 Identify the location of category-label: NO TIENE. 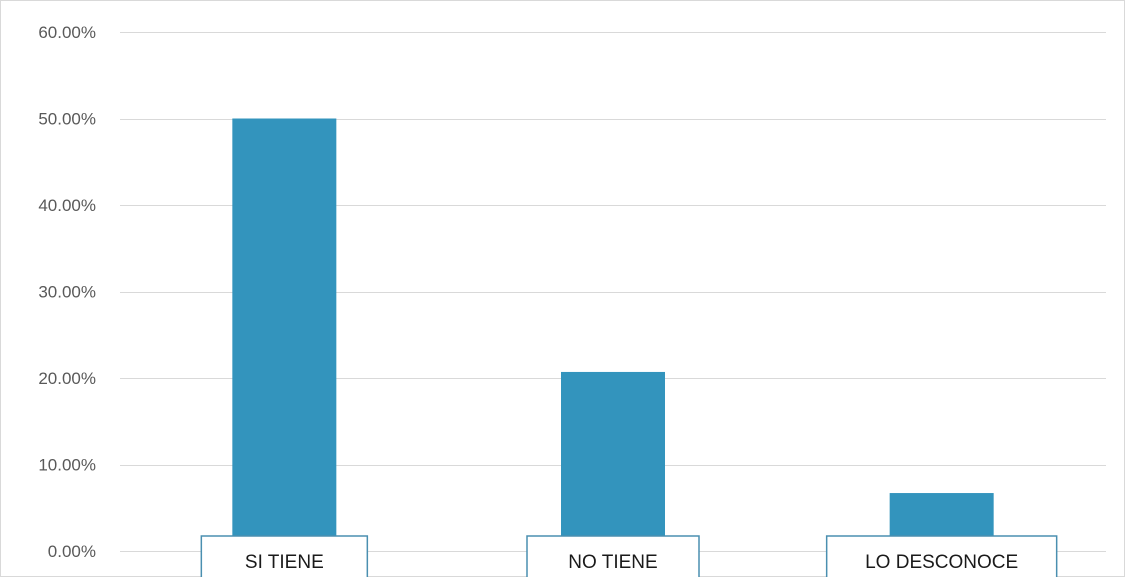
(612, 562).